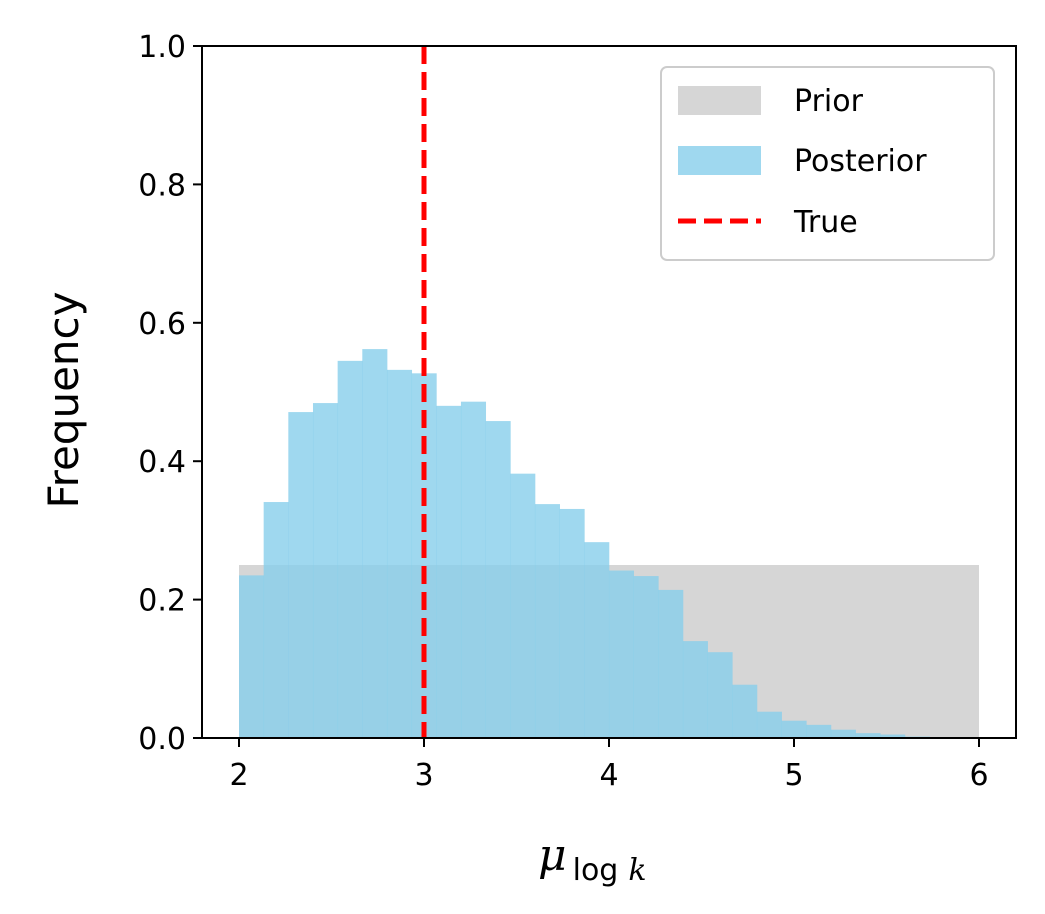 Image resolution: width=1045 pixels, height=914 pixels. I want to click on y-tick-label: 0.6, so click(162, 324).